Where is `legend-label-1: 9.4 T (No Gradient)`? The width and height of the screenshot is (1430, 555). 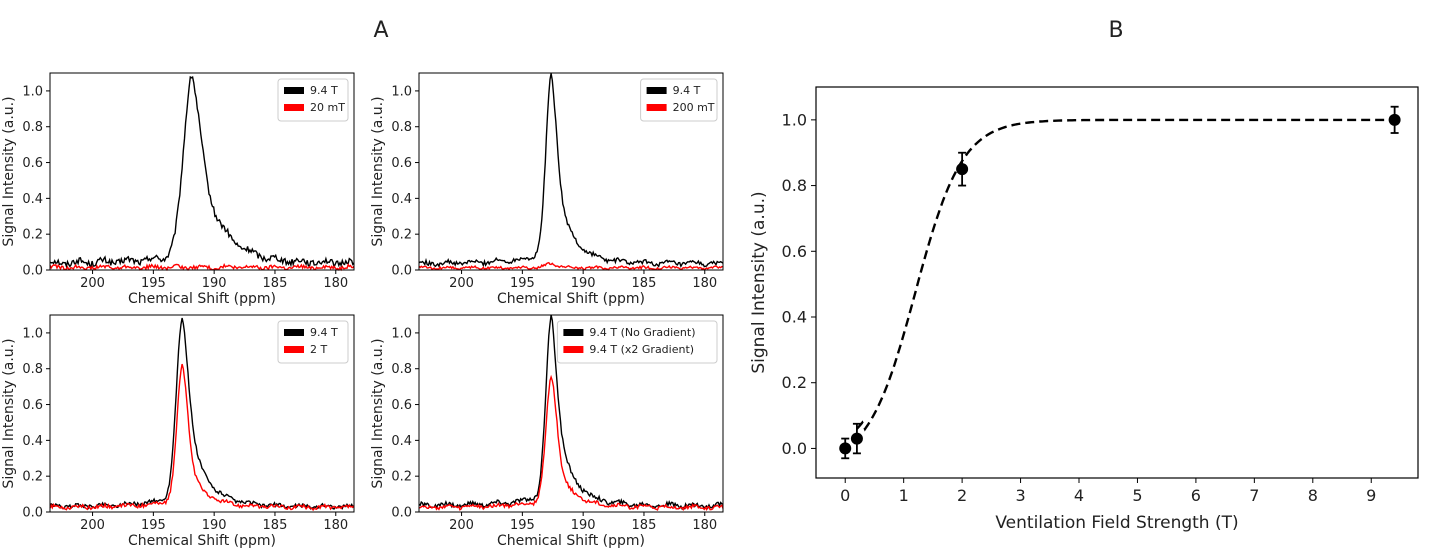
legend-label-1: 9.4 T (No Gradient) is located at coordinates (642, 332).